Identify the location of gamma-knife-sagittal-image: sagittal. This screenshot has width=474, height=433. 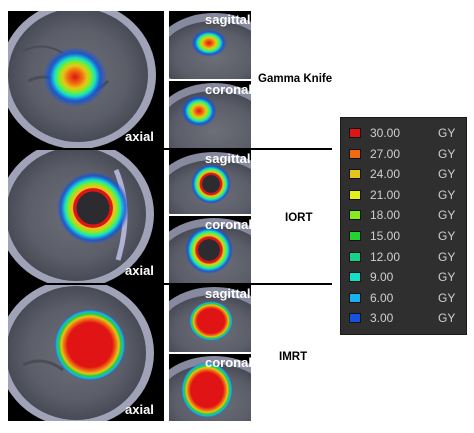
(210, 45).